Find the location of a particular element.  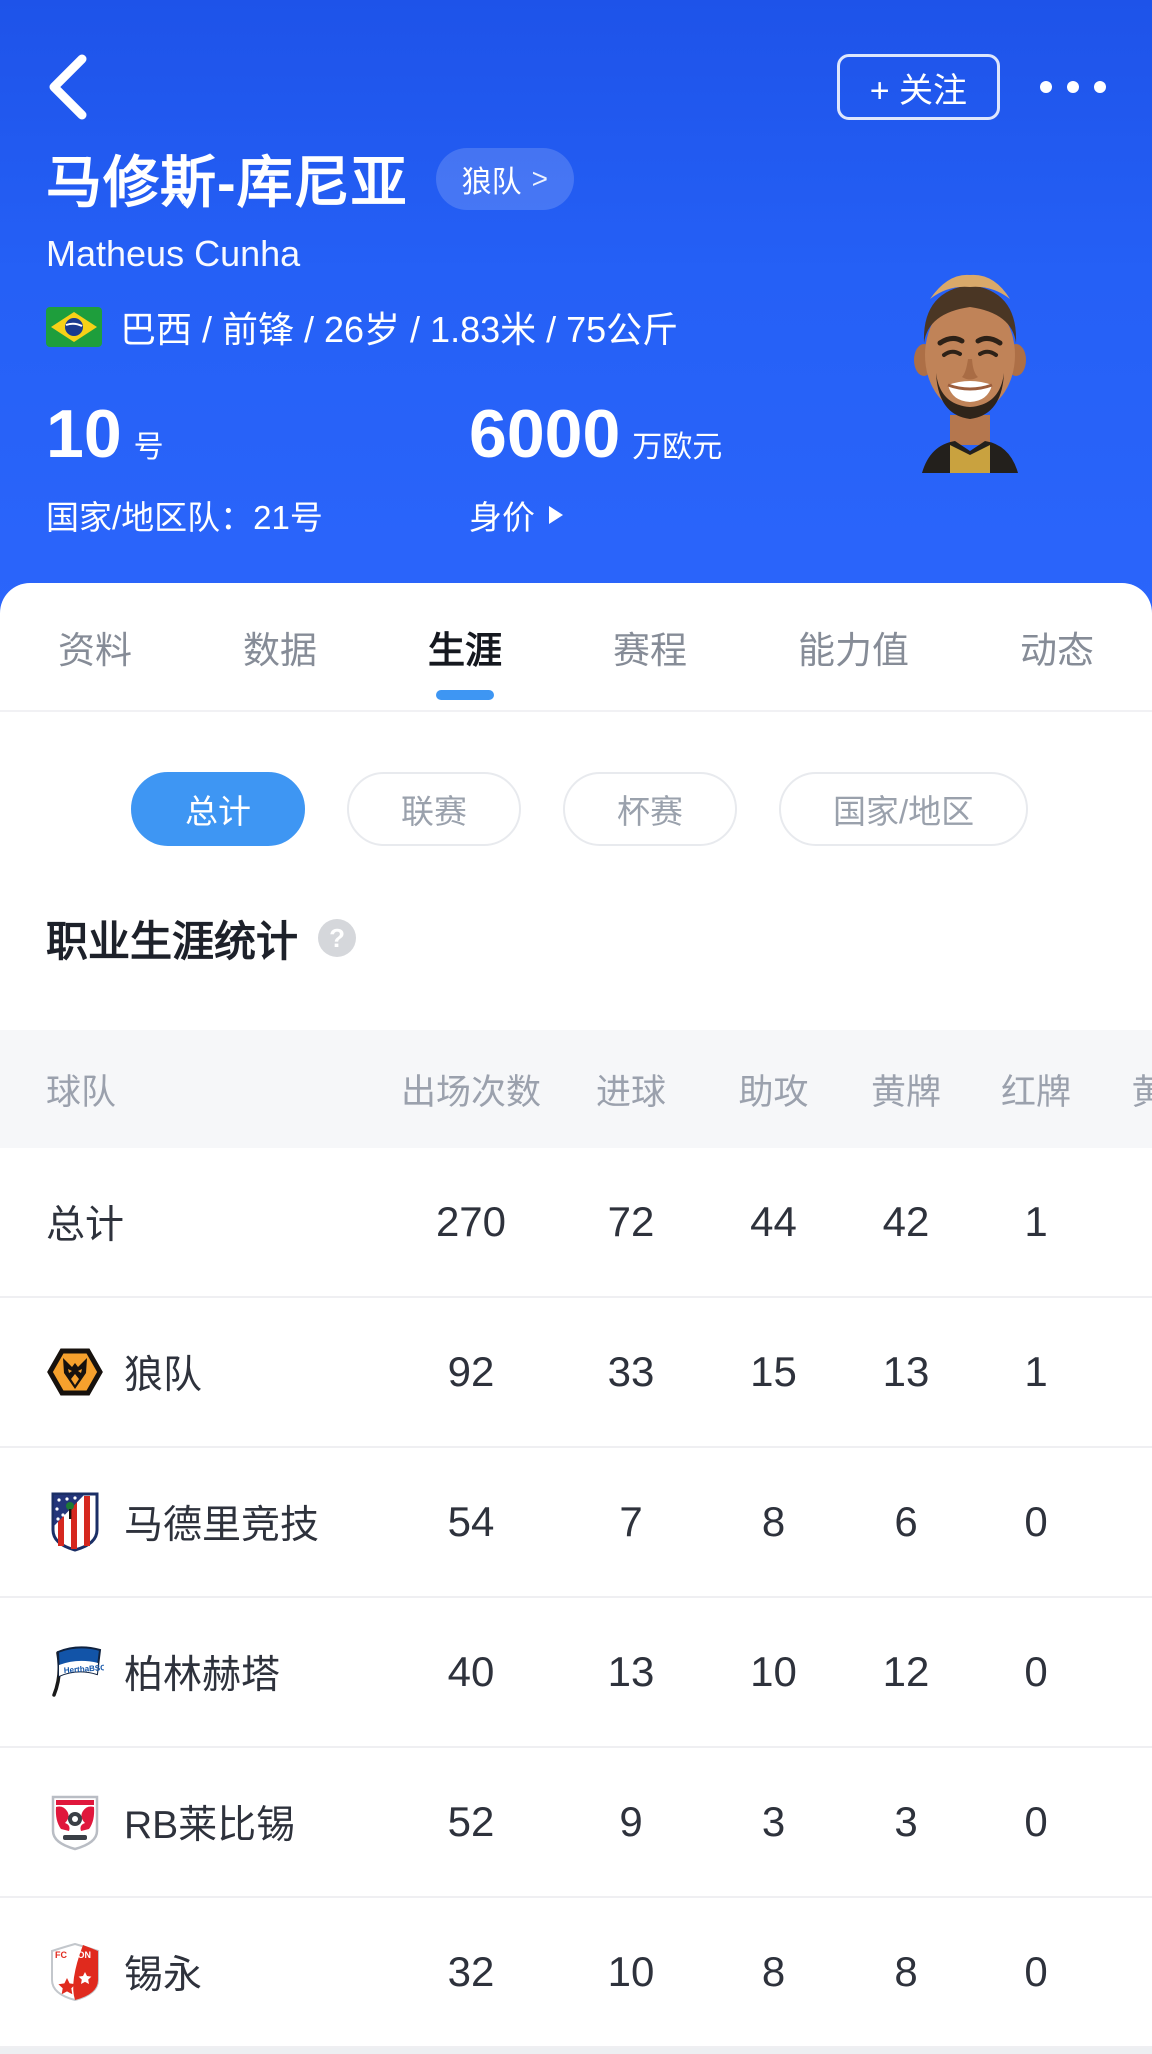

market-value-block: 6000 万欧元 身价 is located at coordinates (595, 467).